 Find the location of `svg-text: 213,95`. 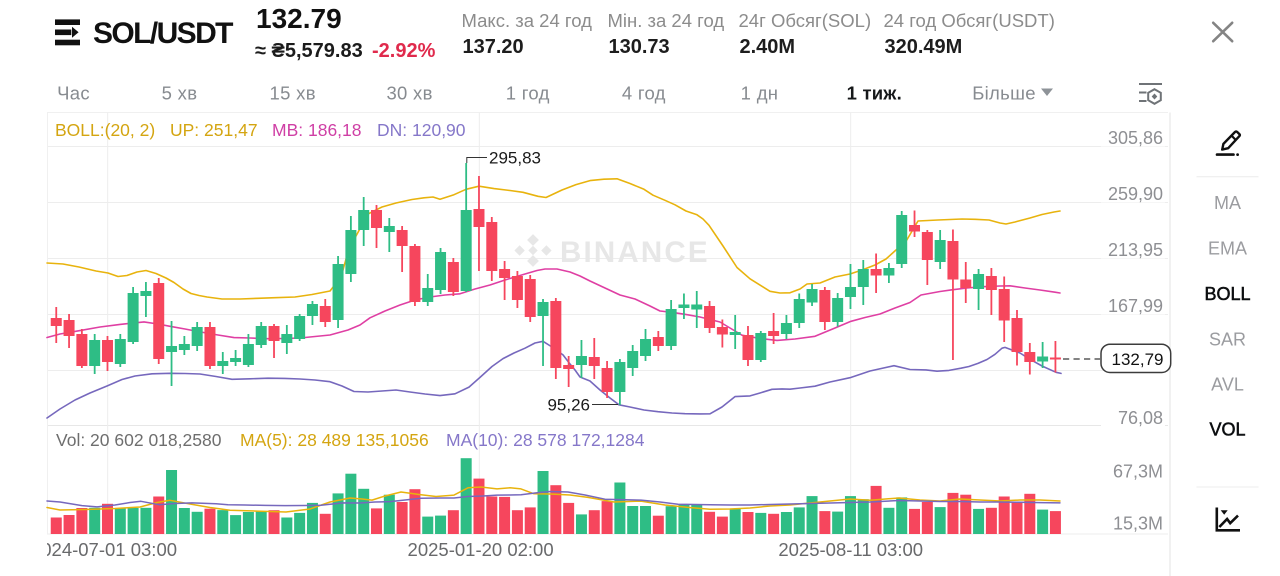

svg-text: 213,95 is located at coordinates (1135, 250).